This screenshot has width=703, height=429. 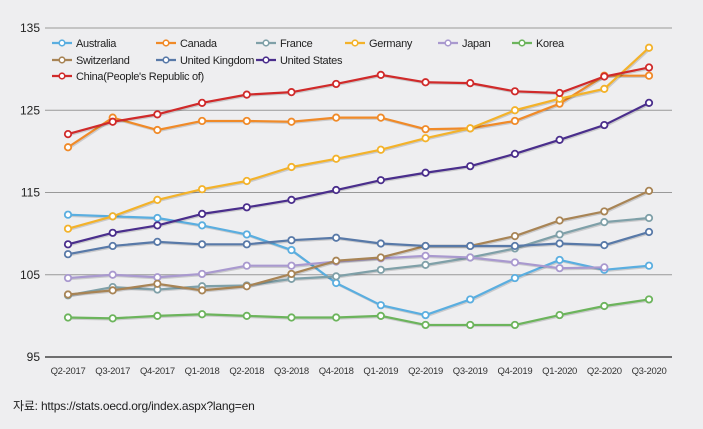 What do you see at coordinates (299, 61) in the screenshot?
I see `legend-item: United States` at bounding box center [299, 61].